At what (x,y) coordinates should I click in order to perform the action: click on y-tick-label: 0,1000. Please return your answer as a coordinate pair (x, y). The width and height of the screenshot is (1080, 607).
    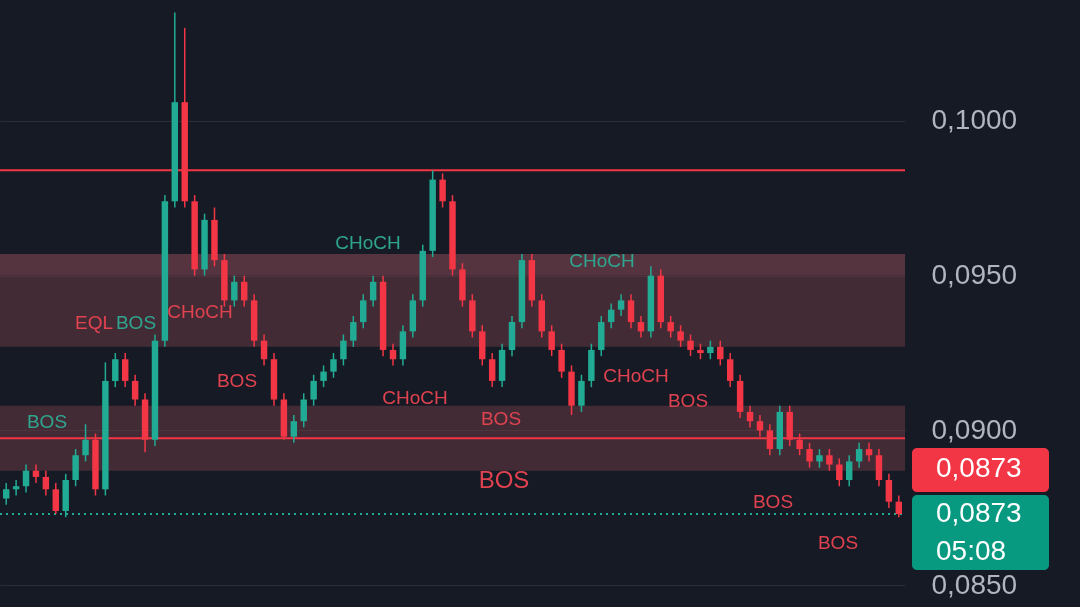
    Looking at the image, I should click on (974, 120).